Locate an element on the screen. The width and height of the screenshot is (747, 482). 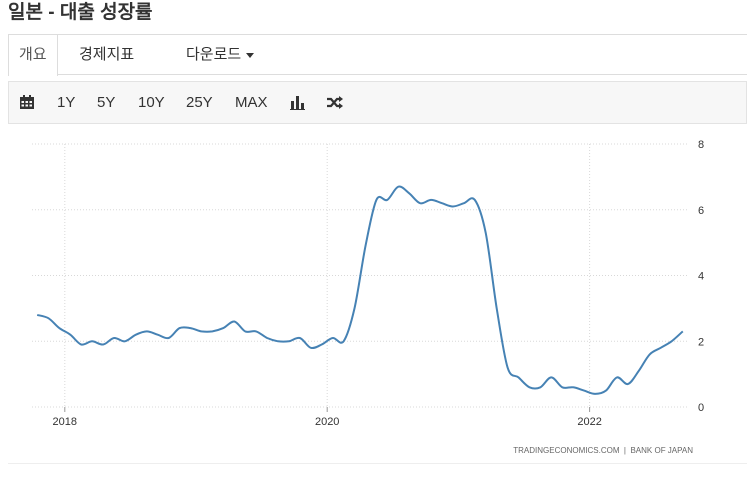
y-tick-label: 4 is located at coordinates (701, 277).